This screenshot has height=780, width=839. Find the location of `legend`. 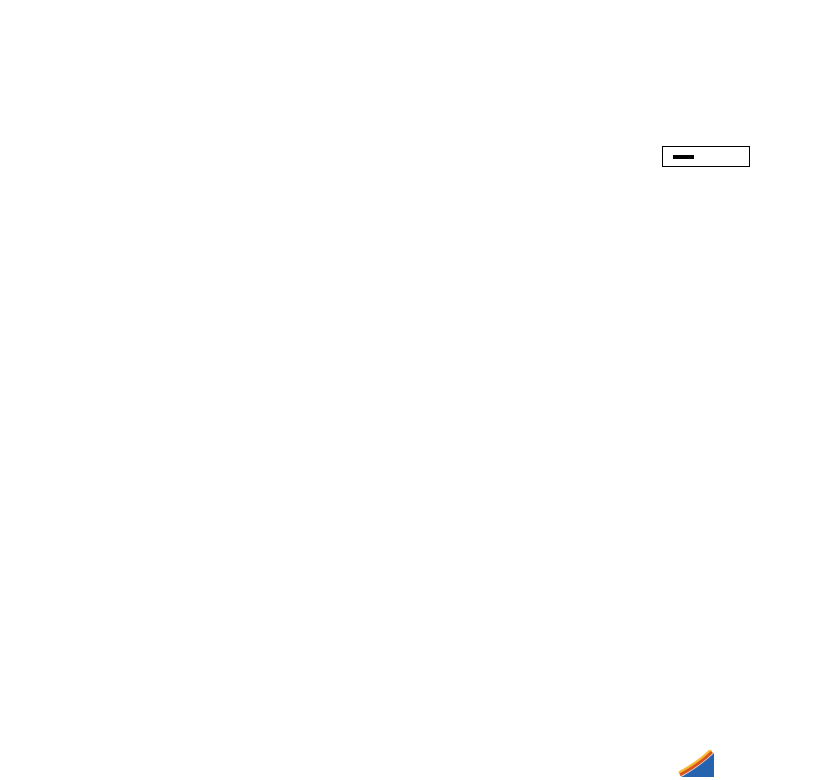

legend is located at coordinates (706, 156).